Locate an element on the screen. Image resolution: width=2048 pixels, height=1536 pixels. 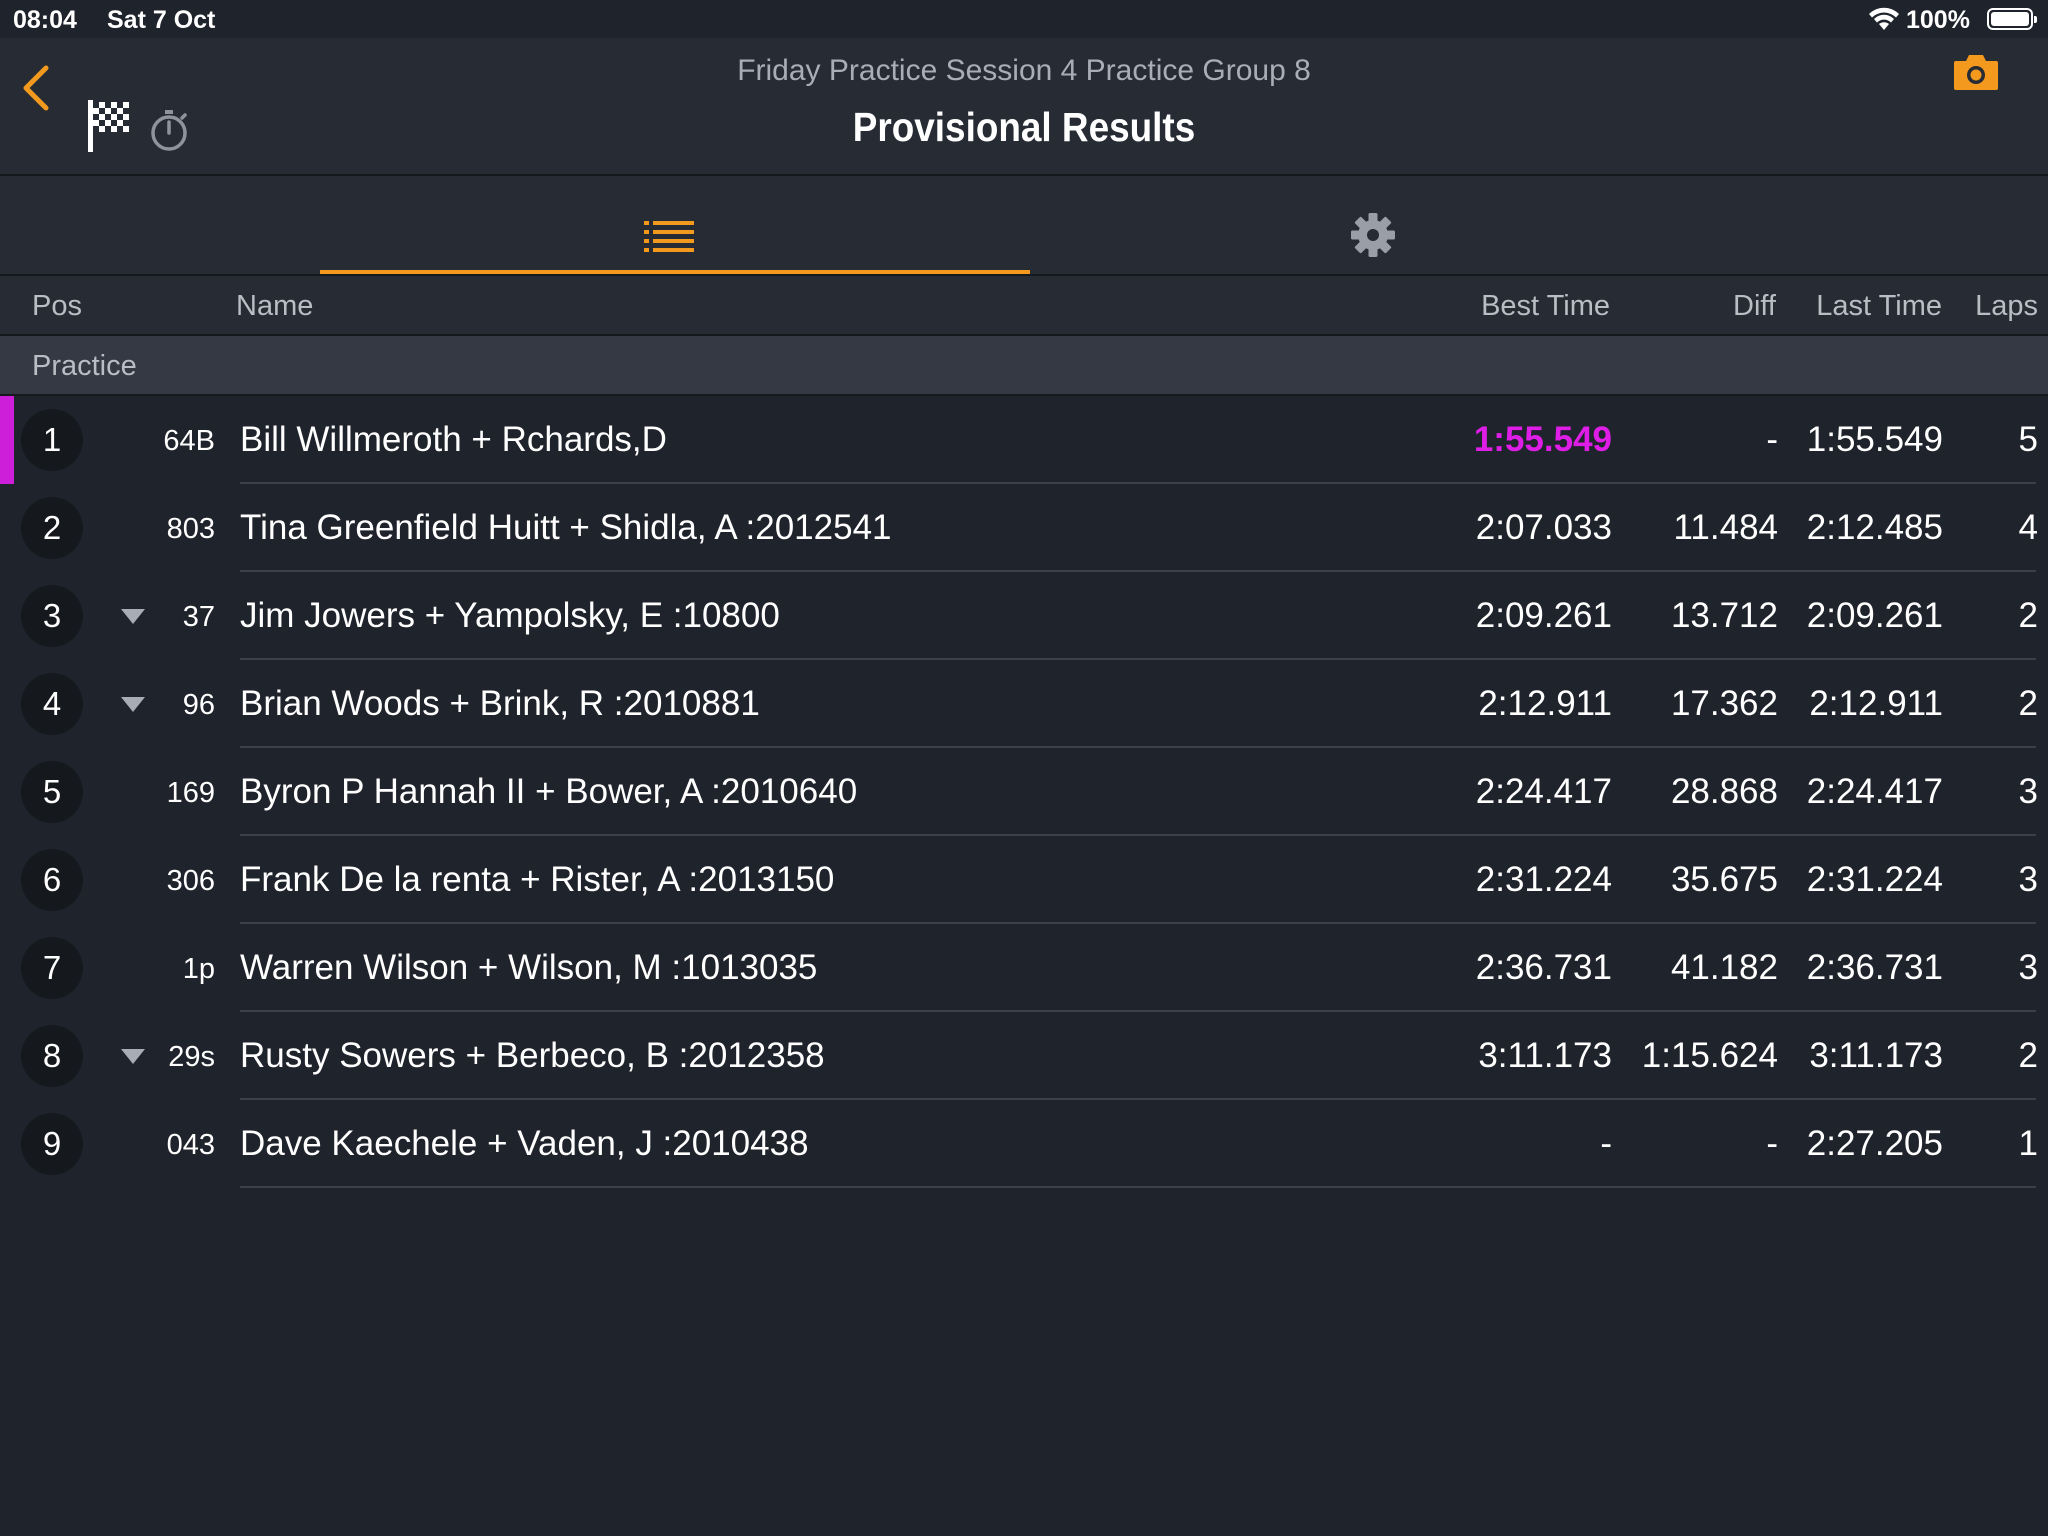
group-header: Practice is located at coordinates (1024, 366).